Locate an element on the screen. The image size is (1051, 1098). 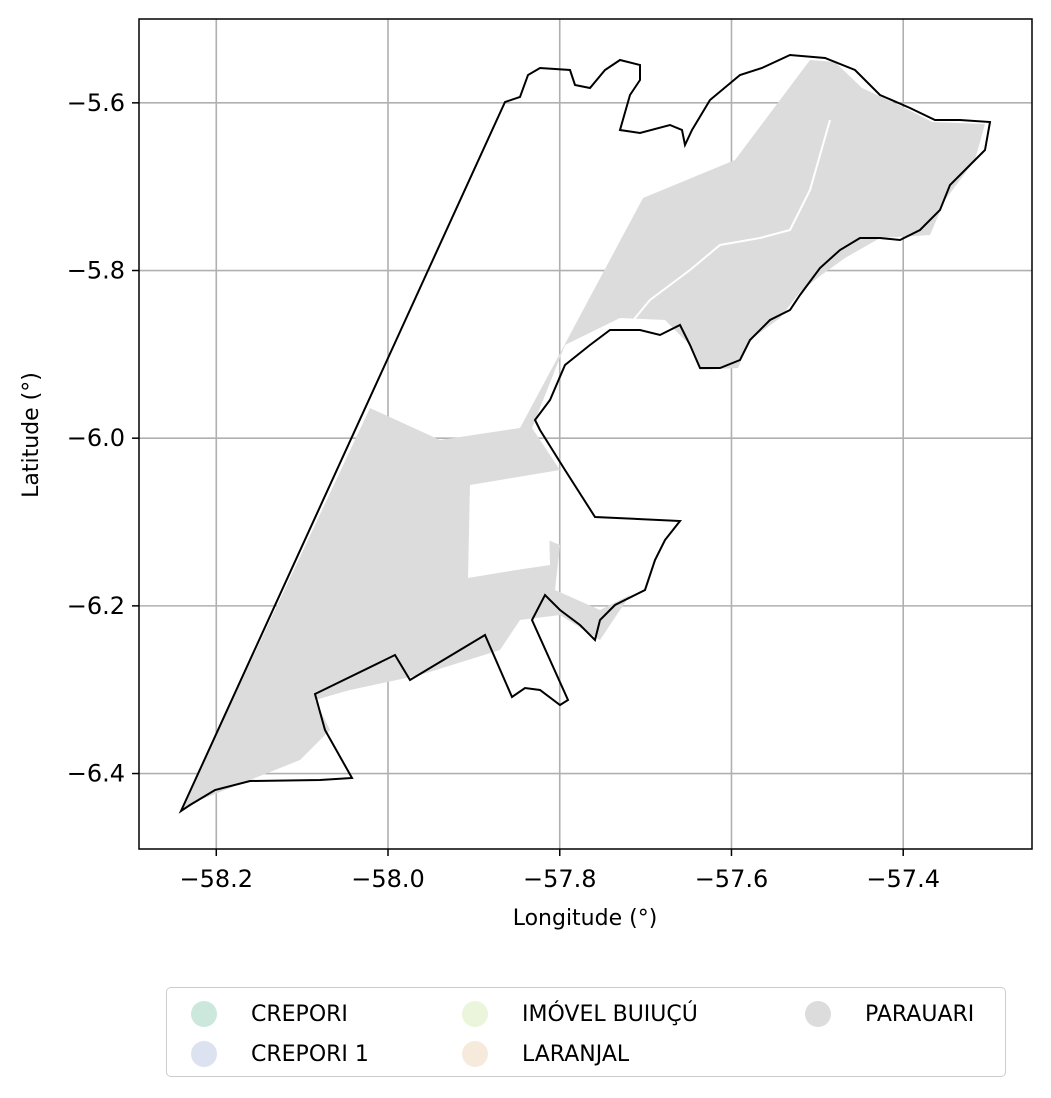
unshaded-gap is located at coordinates (510, 530).